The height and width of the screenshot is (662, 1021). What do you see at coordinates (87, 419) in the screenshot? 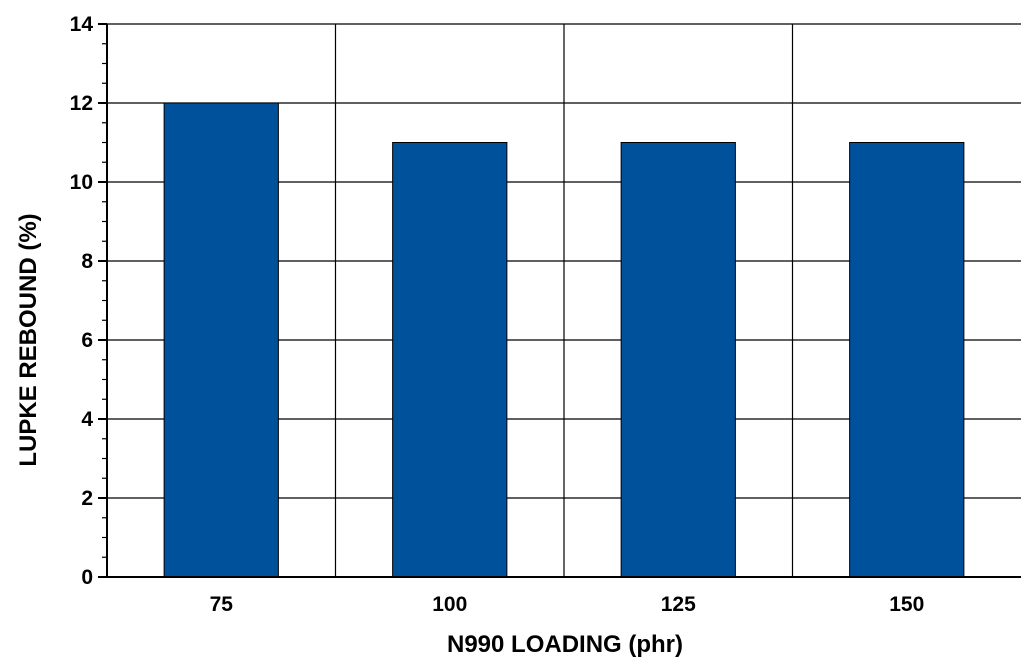
I see `y-tick-label-4: 4` at bounding box center [87, 419].